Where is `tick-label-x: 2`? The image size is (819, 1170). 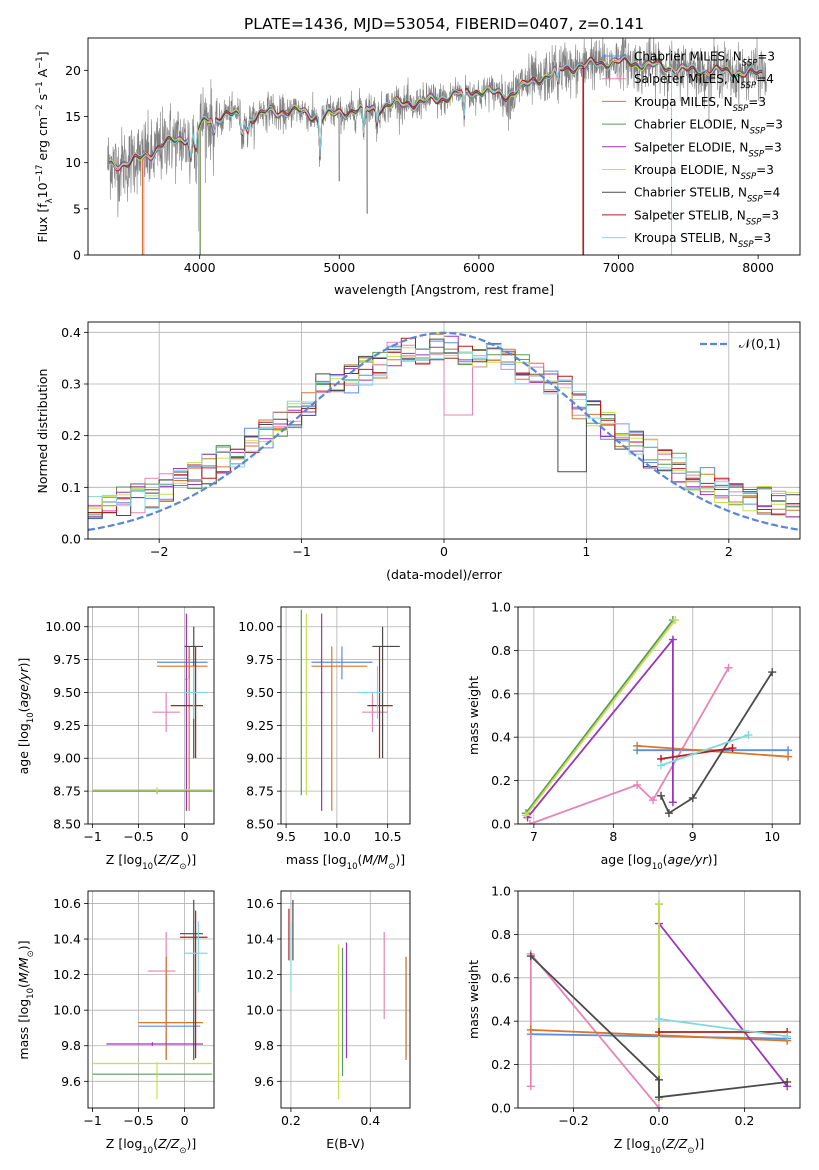
tick-label-x: 2 is located at coordinates (729, 551).